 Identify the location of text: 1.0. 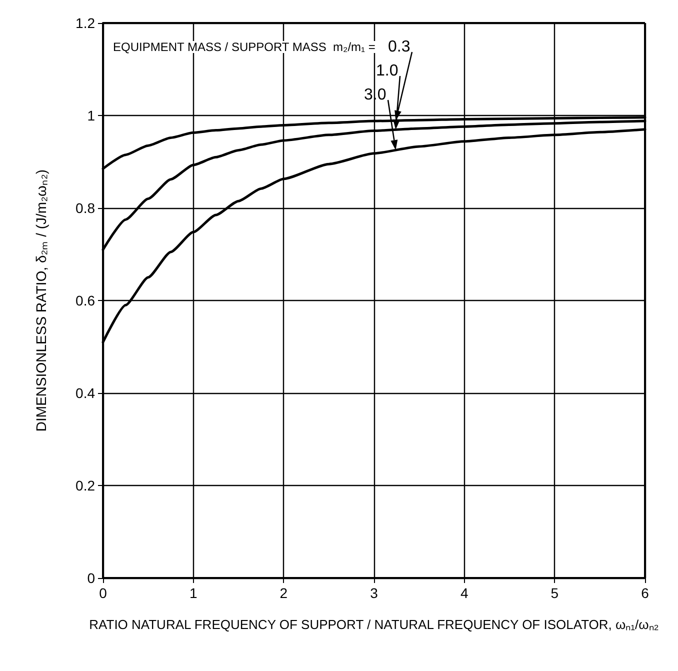
(387, 71).